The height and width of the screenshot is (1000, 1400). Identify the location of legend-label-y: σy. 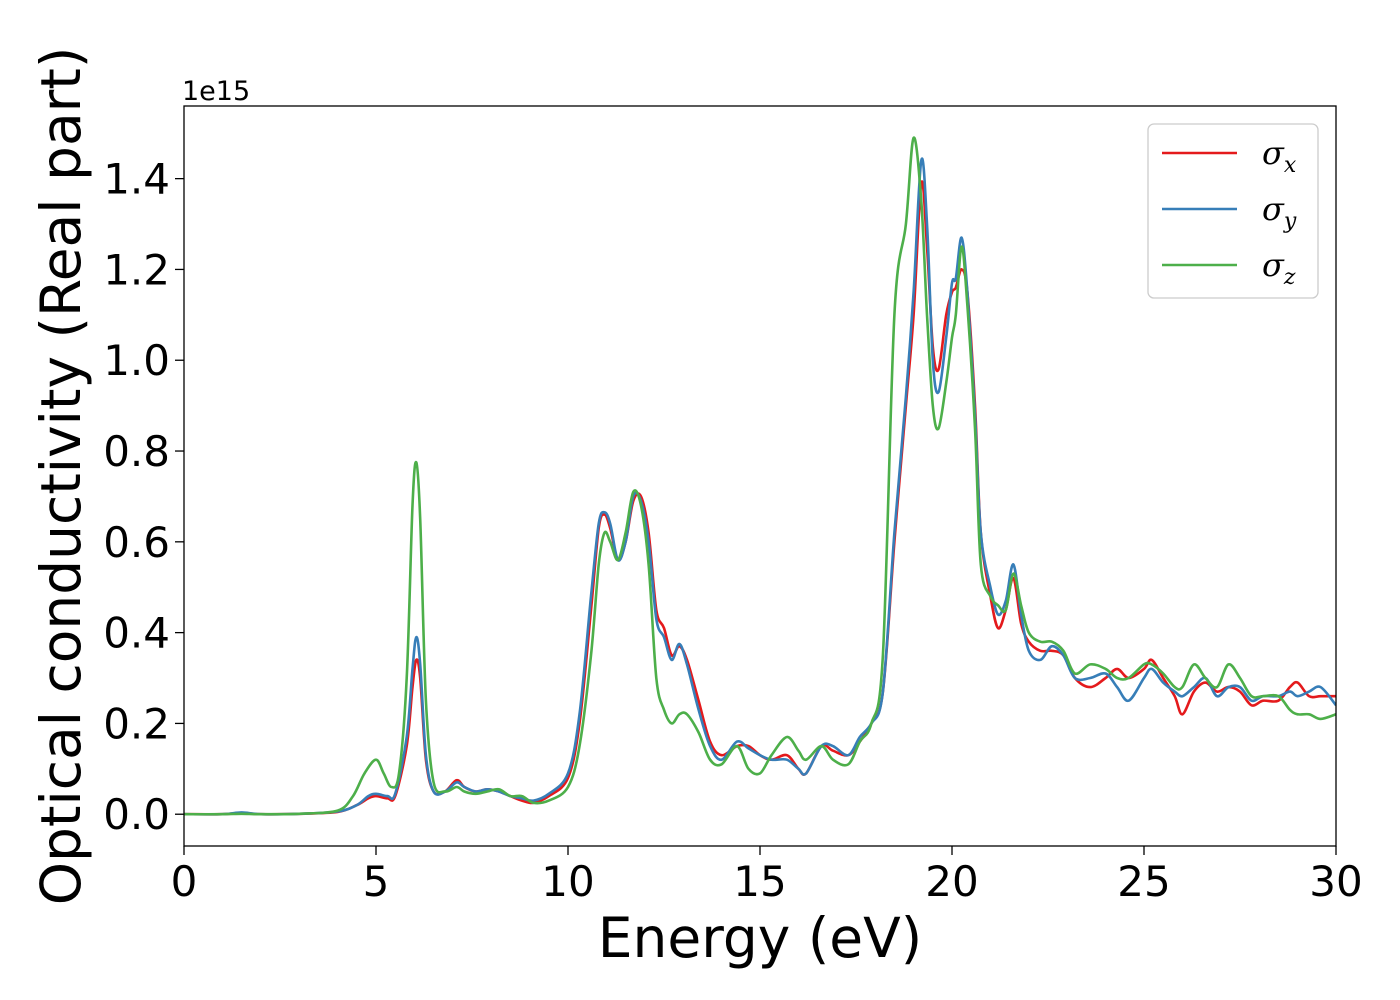
(1279, 212).